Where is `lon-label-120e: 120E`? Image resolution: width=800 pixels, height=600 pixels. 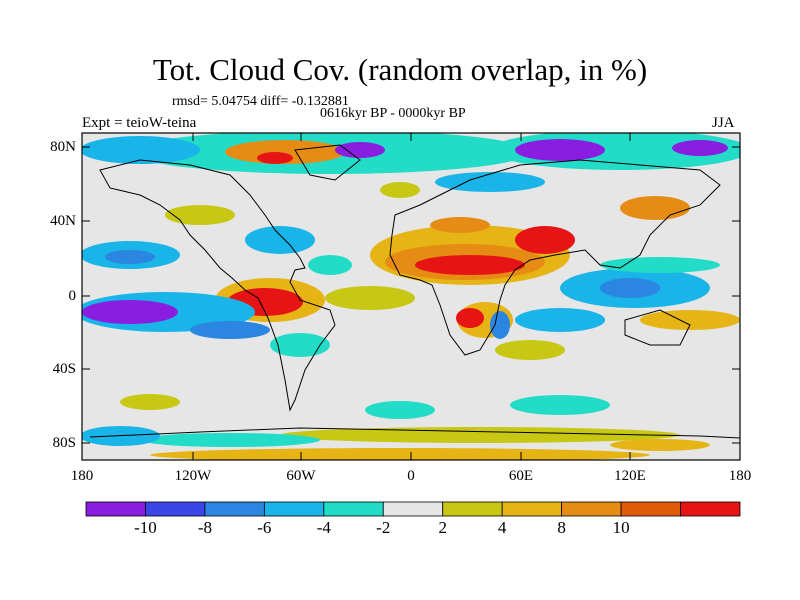 lon-label-120e: 120E is located at coordinates (630, 476).